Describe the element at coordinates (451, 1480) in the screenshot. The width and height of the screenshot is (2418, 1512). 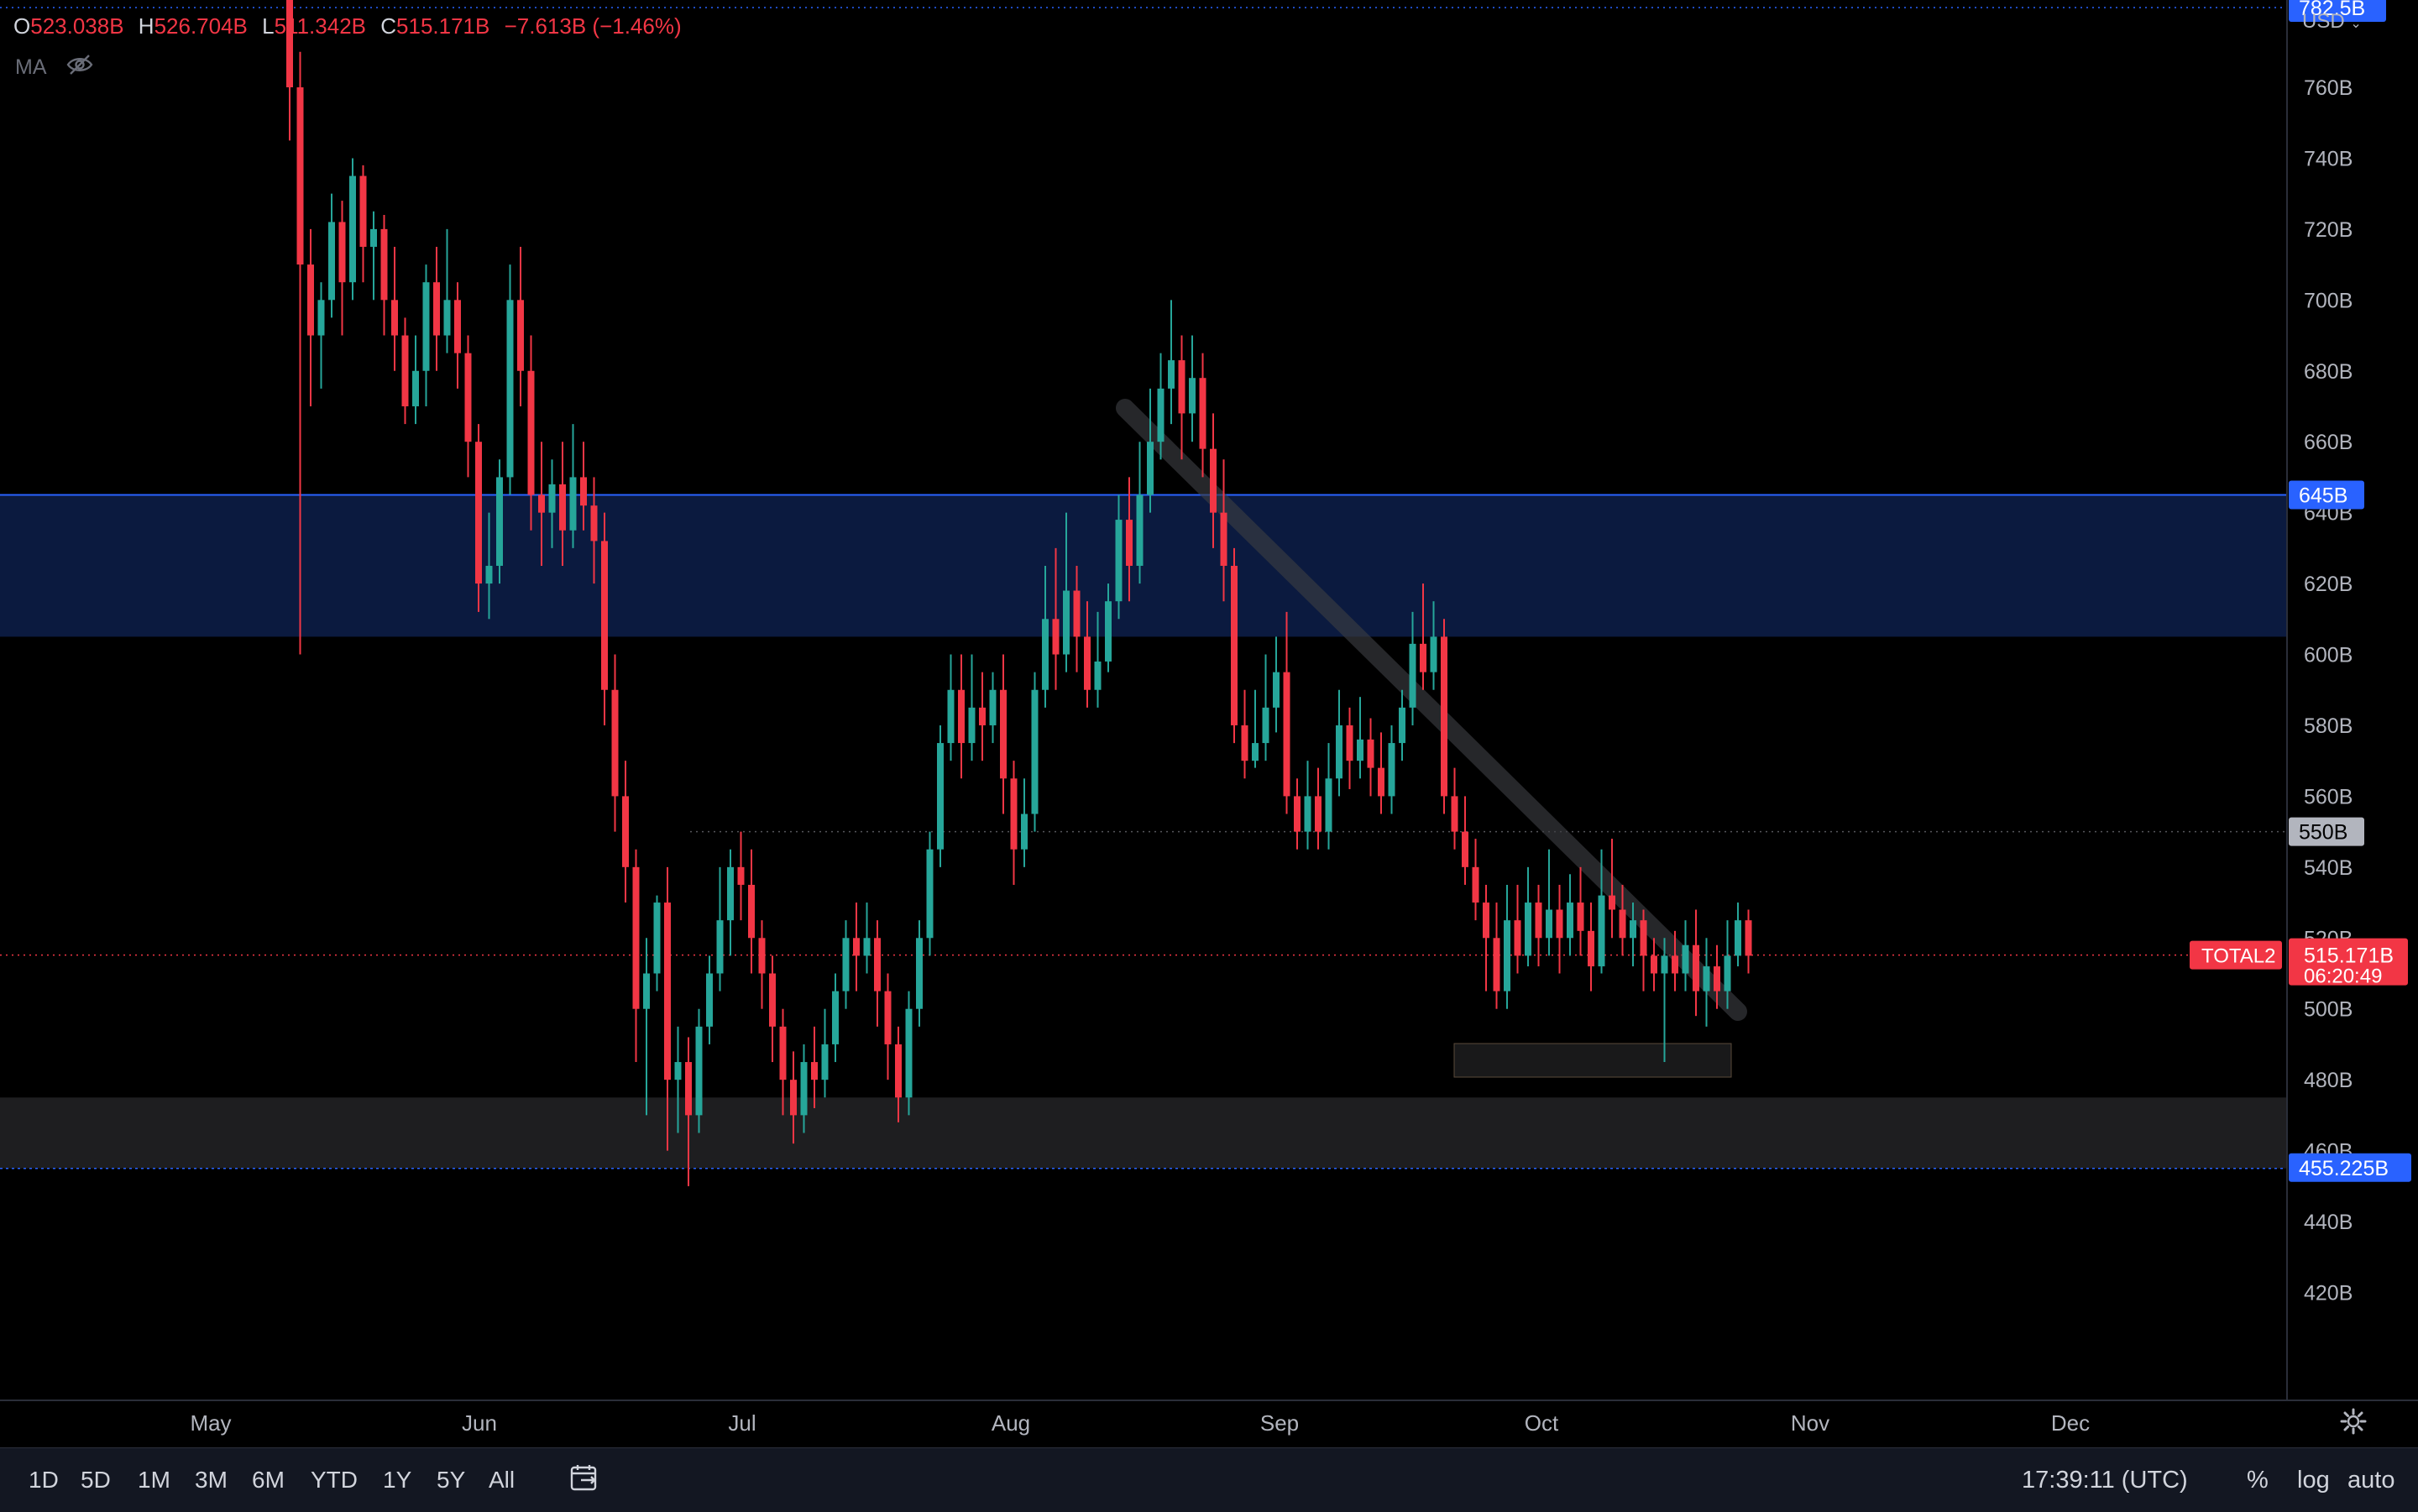
I see `range-5y-button: 5Y` at that location.